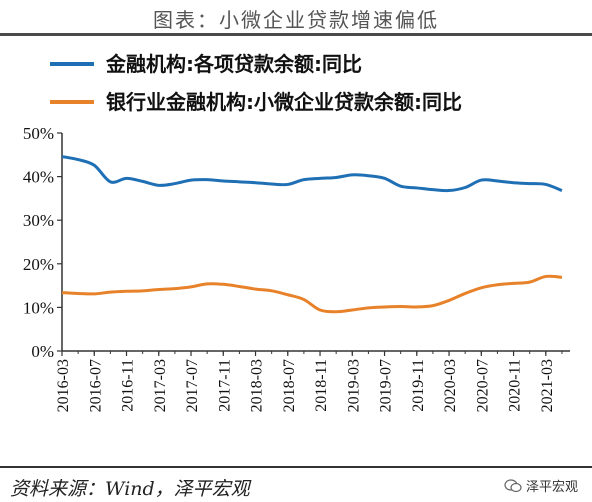 The height and width of the screenshot is (502, 592). I want to click on x-tick-label: 2018-07, so click(289, 385).